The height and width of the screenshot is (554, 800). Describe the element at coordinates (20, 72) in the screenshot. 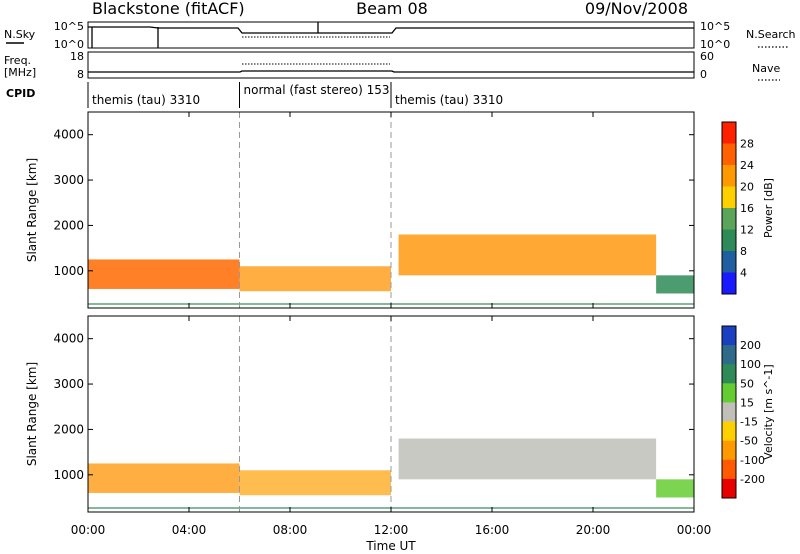

I see `freq-label-2: [MHz]` at that location.